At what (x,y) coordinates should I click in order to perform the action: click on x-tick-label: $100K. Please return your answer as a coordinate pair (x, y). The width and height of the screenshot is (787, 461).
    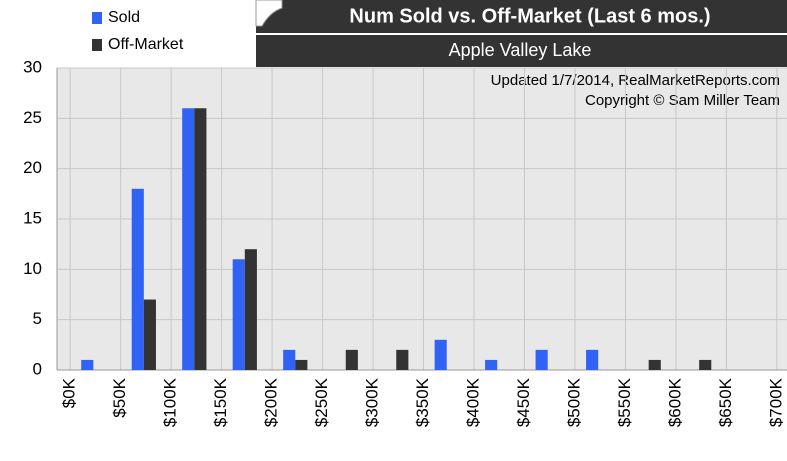
    Looking at the image, I should click on (170, 402).